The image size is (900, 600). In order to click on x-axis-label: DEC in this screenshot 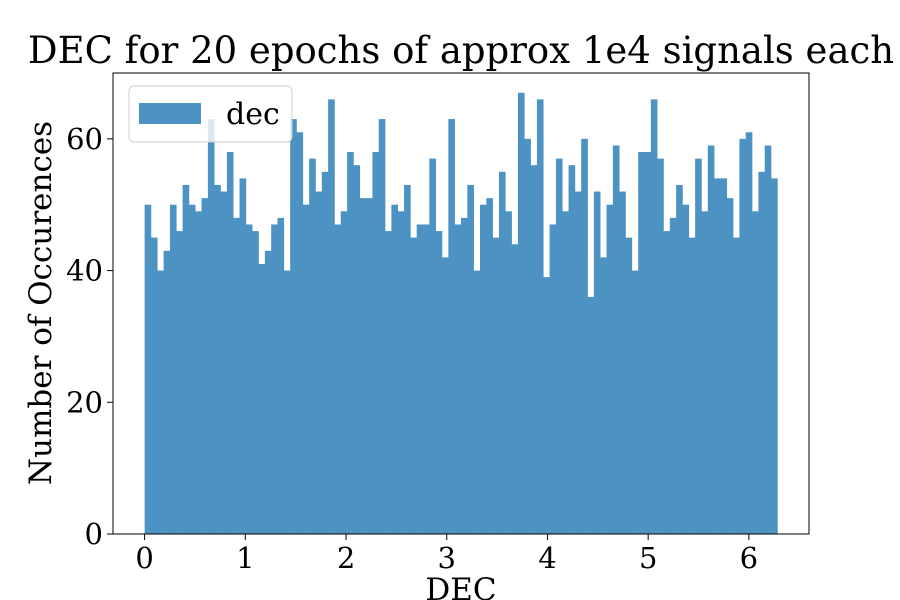, I will do `click(460, 586)`.